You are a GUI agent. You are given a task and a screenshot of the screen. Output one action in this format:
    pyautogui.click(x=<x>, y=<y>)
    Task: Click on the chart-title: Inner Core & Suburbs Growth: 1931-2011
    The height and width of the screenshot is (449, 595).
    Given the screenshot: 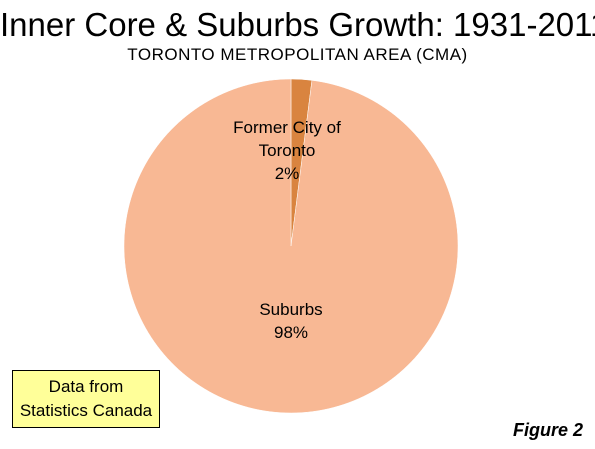 What is the action you would take?
    pyautogui.click(x=297, y=24)
    